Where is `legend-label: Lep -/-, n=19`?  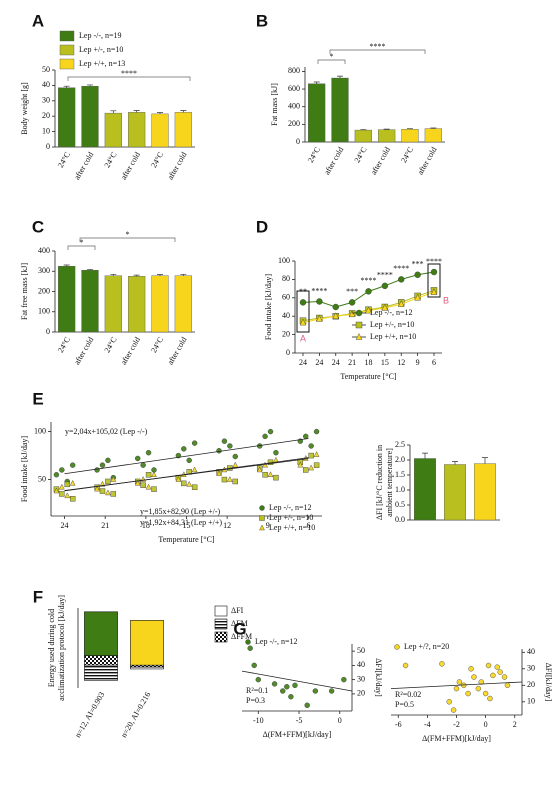
legend-label: Lep -/-, n=19 is located at coordinates (100, 35).